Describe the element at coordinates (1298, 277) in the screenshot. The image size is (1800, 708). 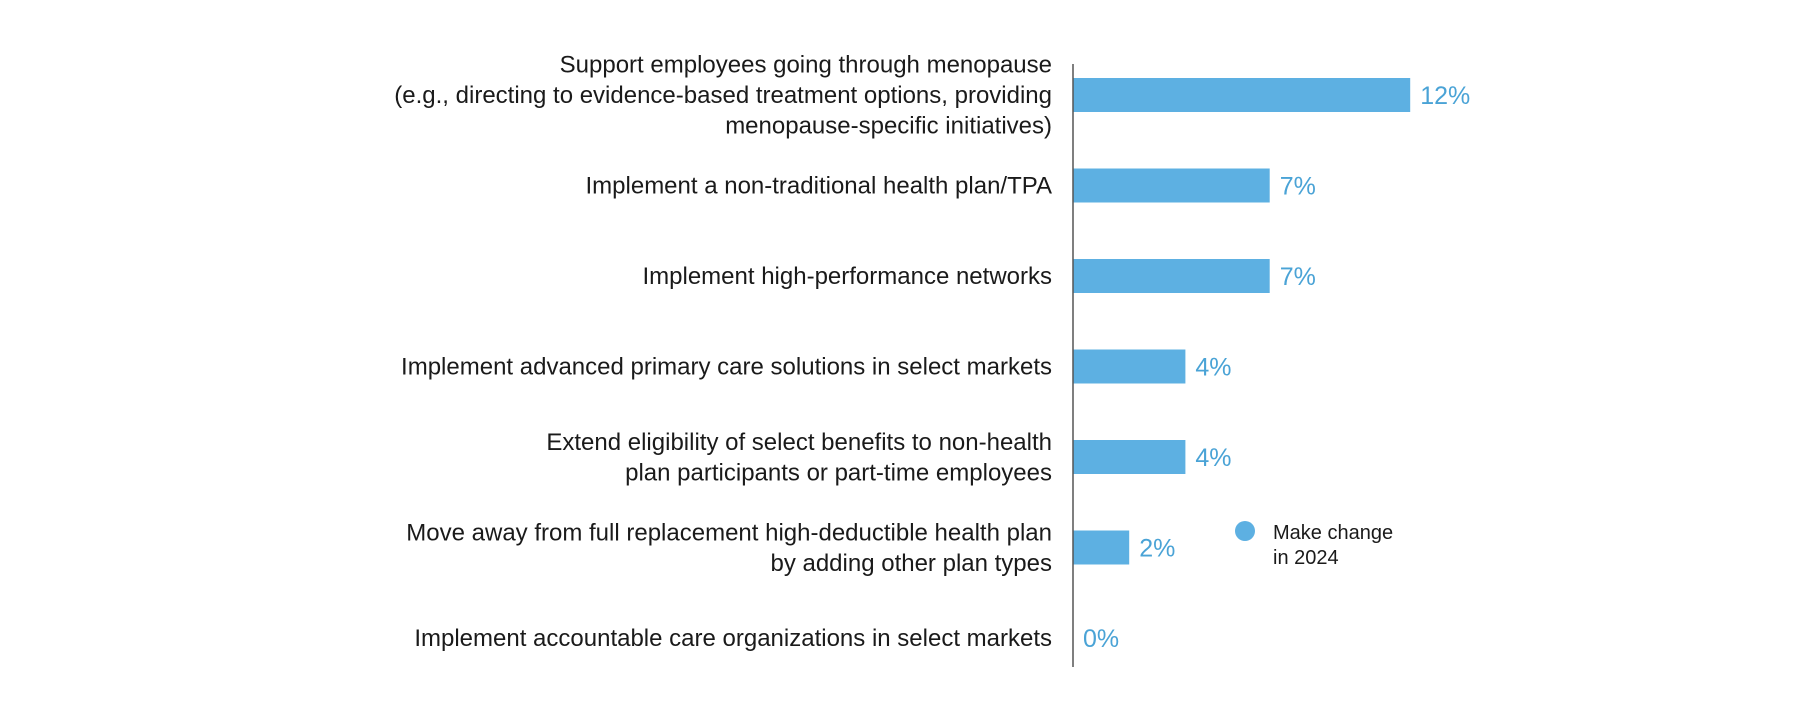
I see `value-label-2: 7%` at that location.